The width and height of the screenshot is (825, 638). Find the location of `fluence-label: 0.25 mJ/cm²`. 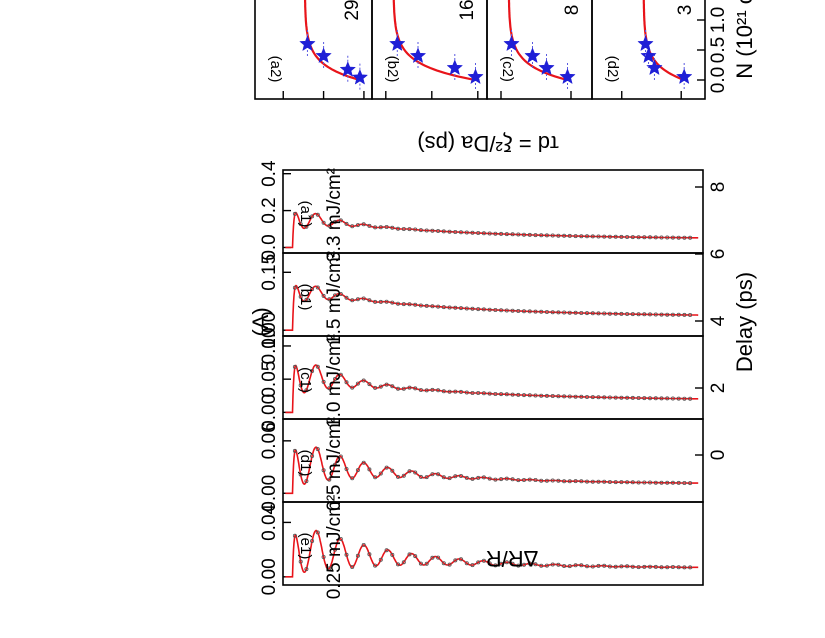

fluence-label: 0.25 mJ/cm² is located at coordinates (334, 547).